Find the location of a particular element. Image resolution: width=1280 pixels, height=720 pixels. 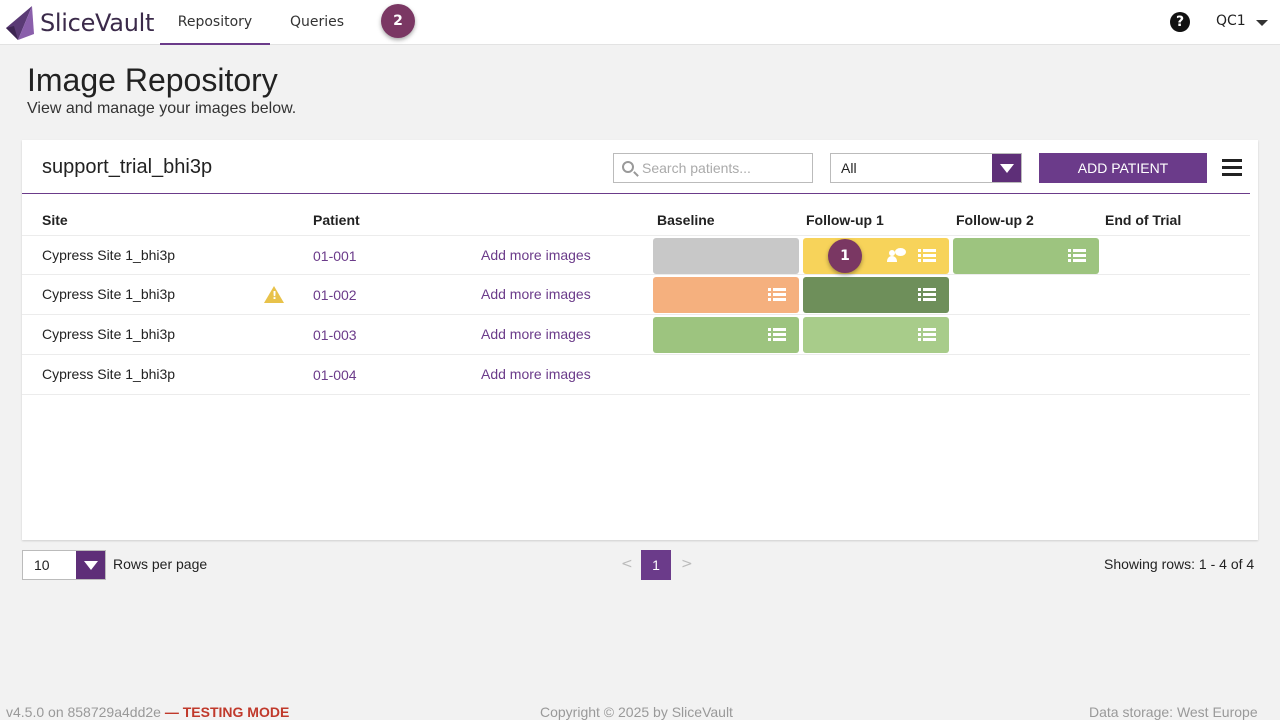

column-header-patient: Patient is located at coordinates (336, 220).